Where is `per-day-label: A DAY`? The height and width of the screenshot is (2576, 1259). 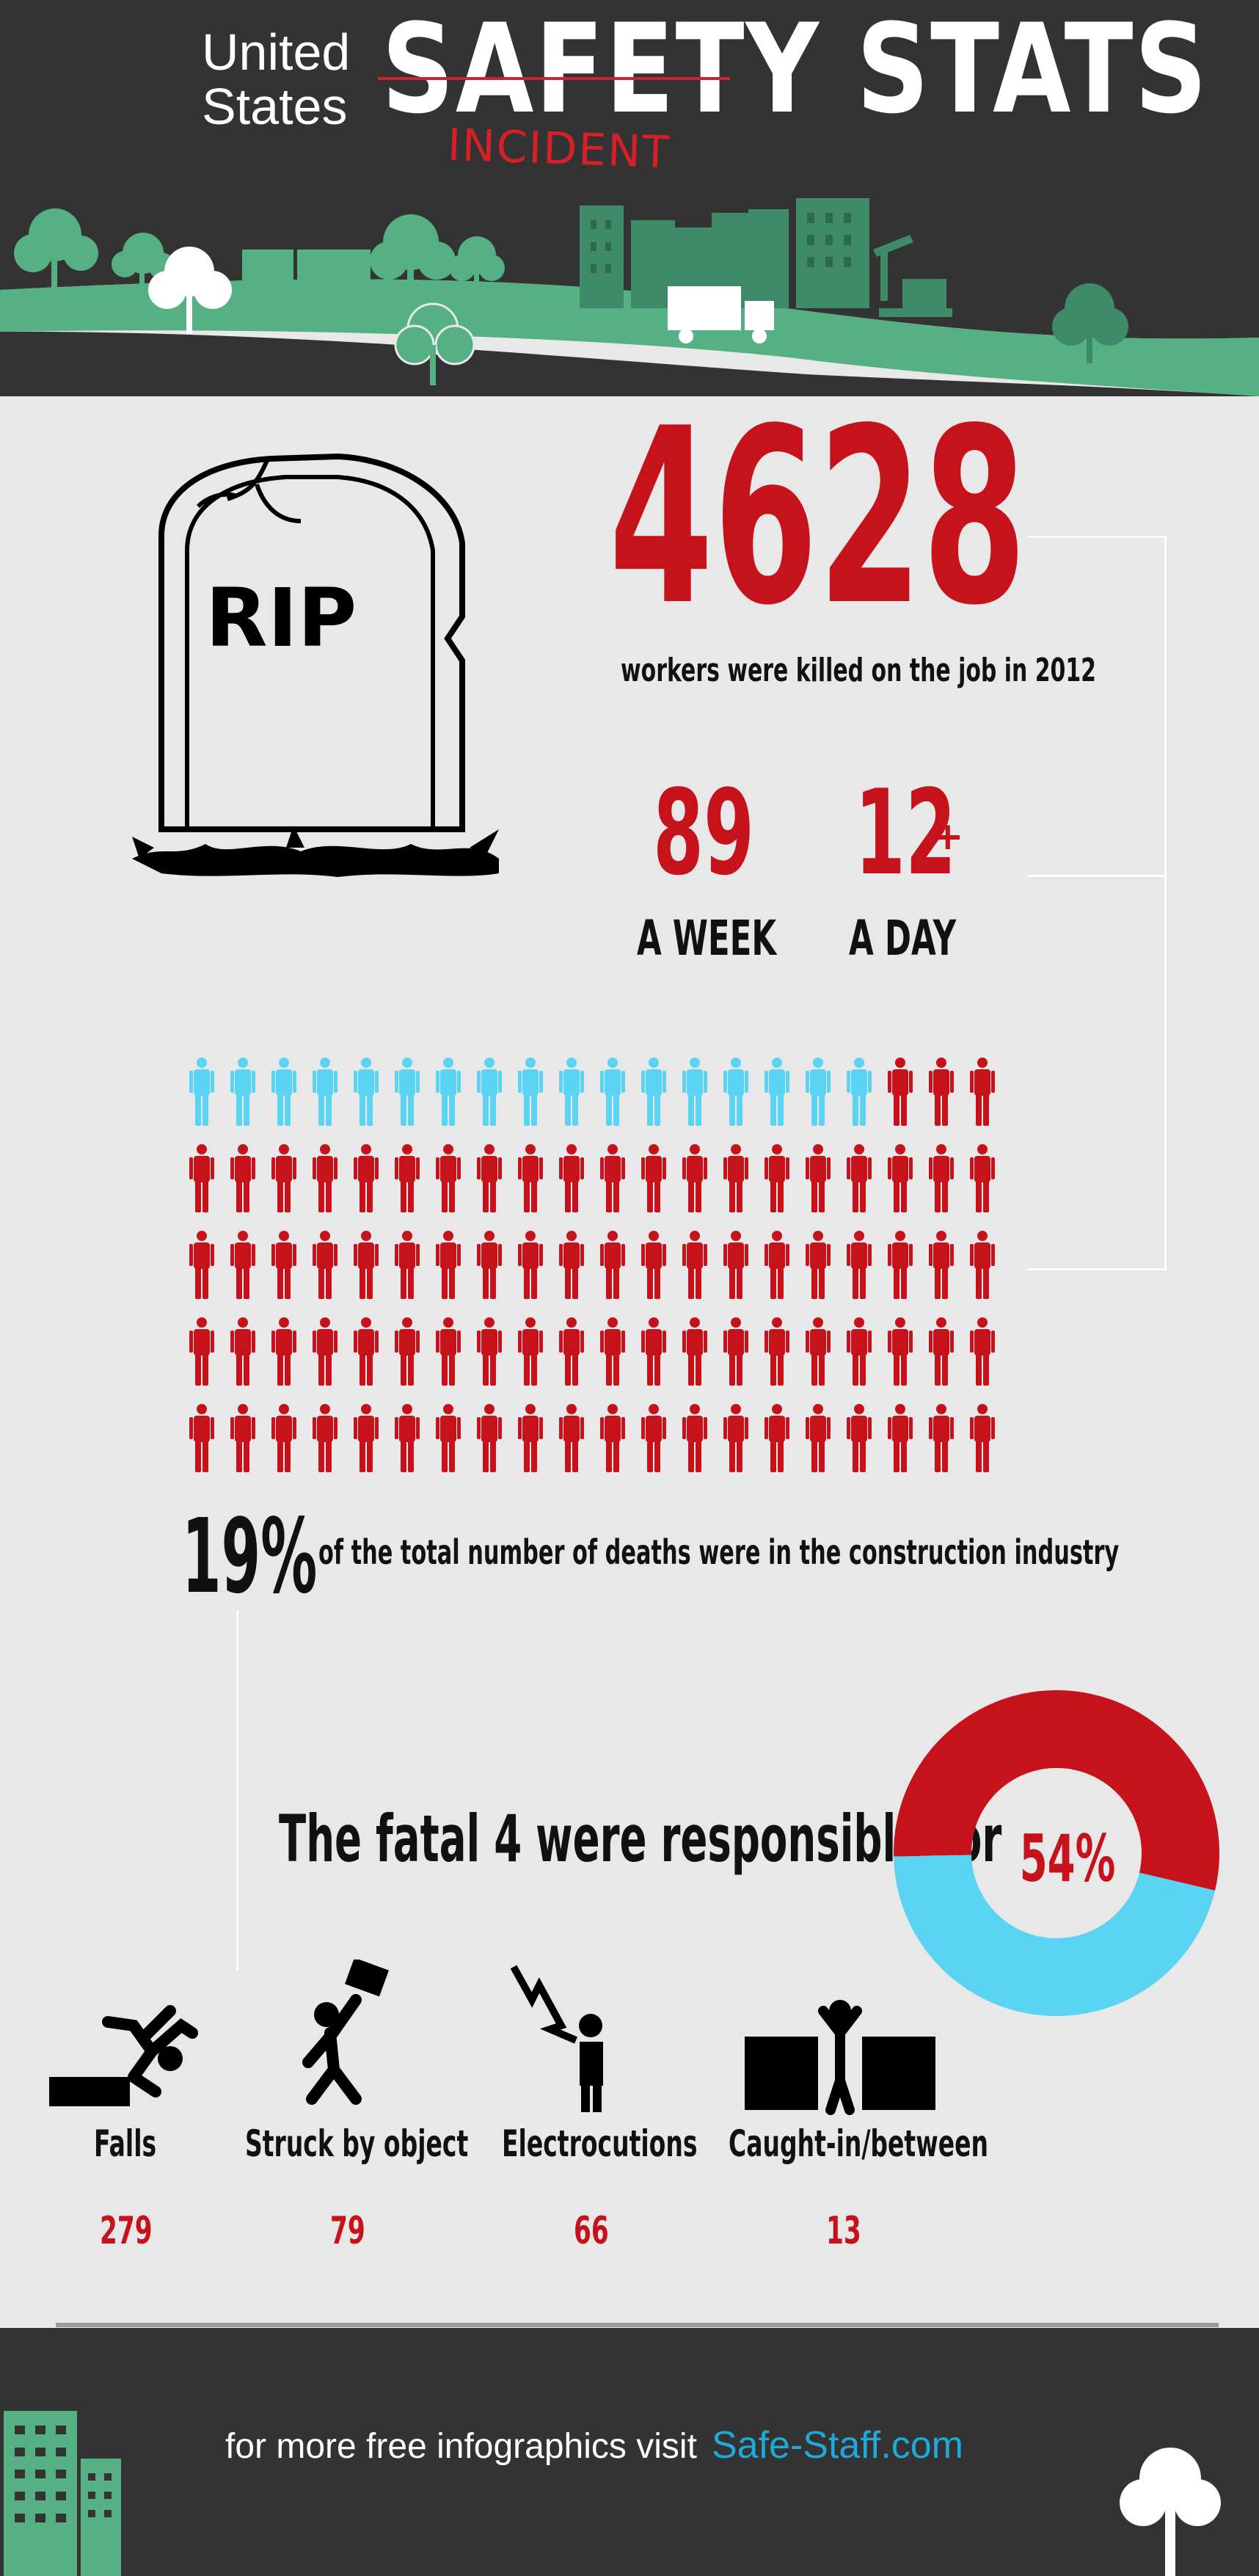
per-day-label: A DAY is located at coordinates (903, 938).